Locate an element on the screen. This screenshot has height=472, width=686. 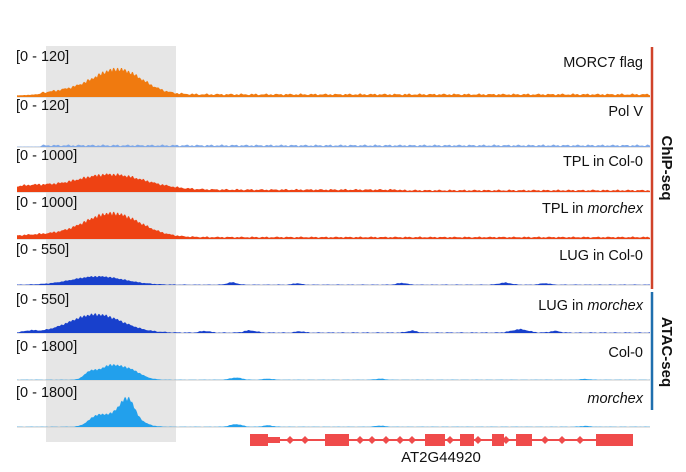
track-2: [0 - 120] Pol V is located at coordinates (333, 123).